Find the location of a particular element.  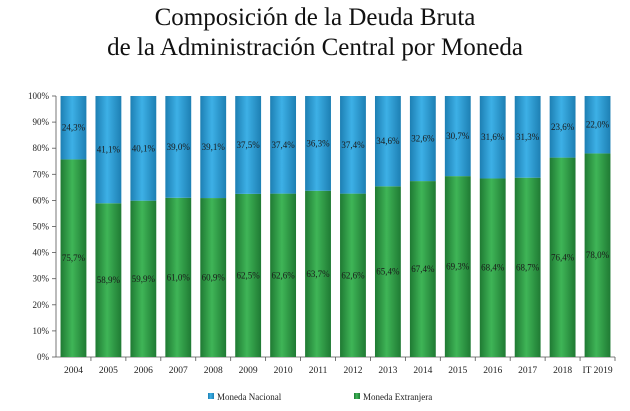

data-label-moneda-extranjera: 76,4% is located at coordinates (563, 257).